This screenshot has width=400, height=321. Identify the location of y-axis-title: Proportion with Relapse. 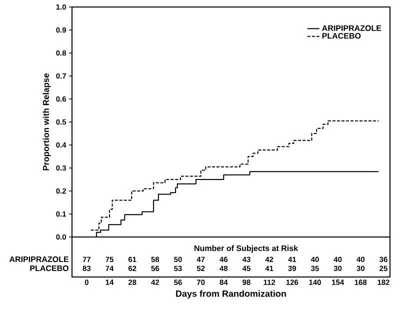
(46, 121).